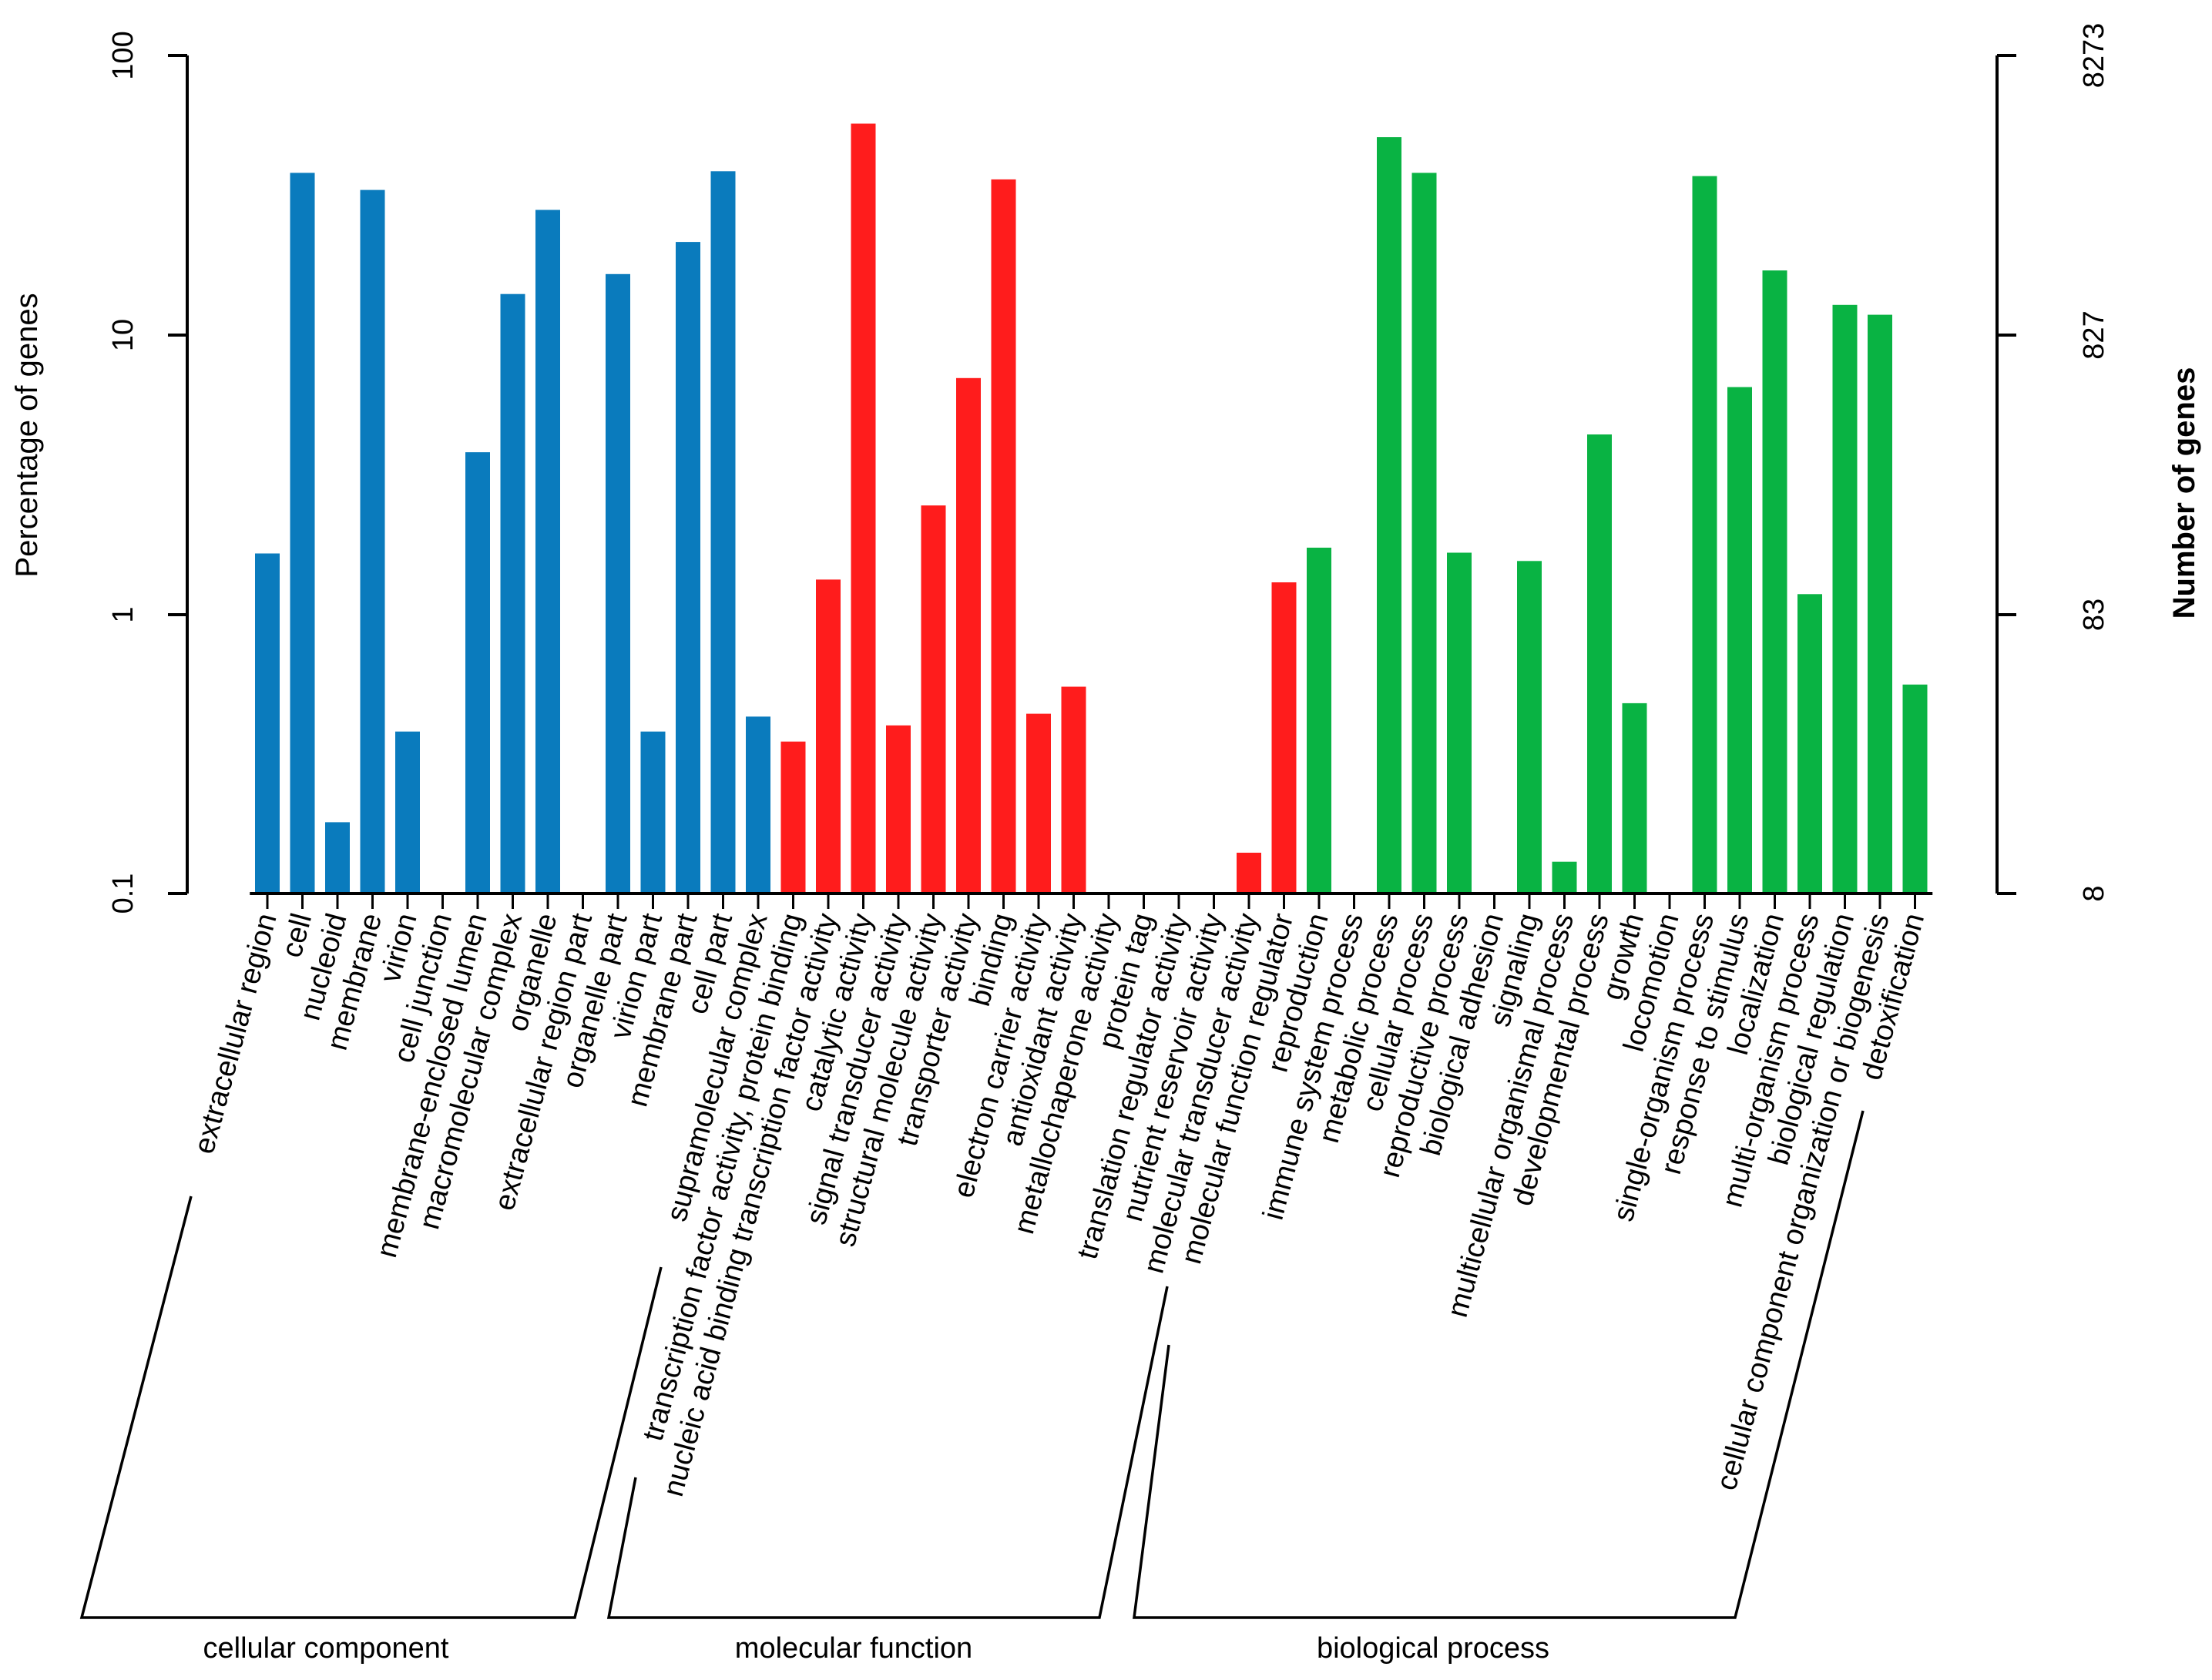 The height and width of the screenshot is (1680, 2212). Describe the element at coordinates (829, 736) in the screenshot. I see `bar-nucleic-acid-binding-transcription-factor-activity` at that location.